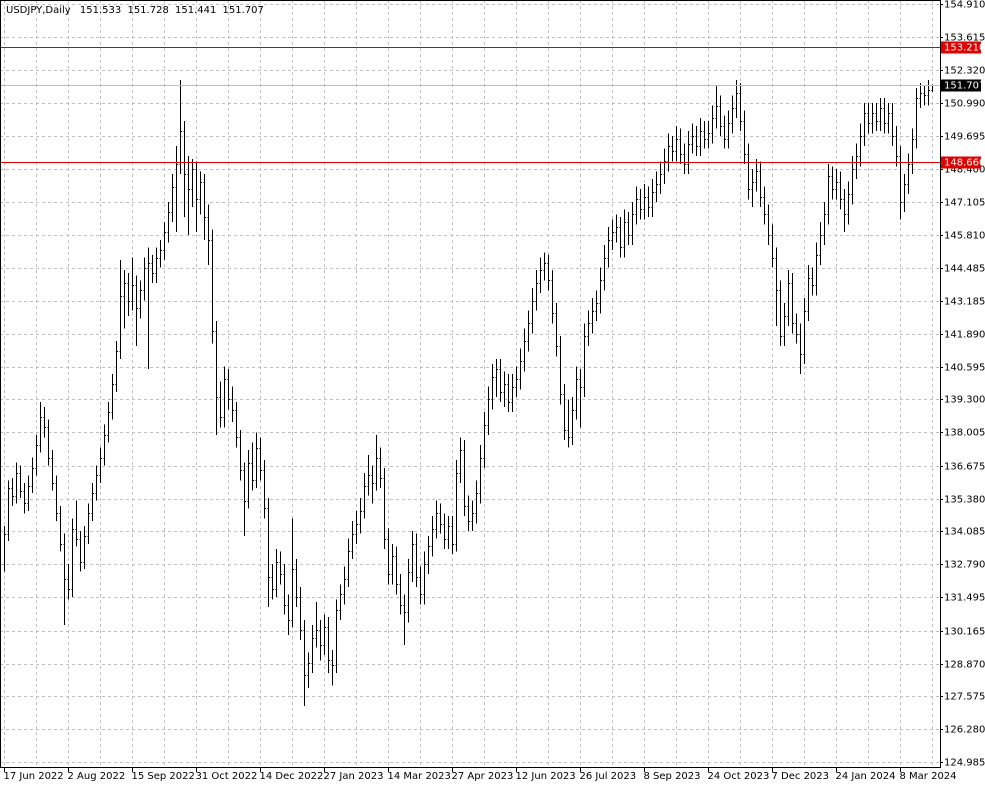 This screenshot has width=985, height=787. Describe the element at coordinates (964, 5) in the screenshot. I see `y-tick-label: 154.910` at that location.